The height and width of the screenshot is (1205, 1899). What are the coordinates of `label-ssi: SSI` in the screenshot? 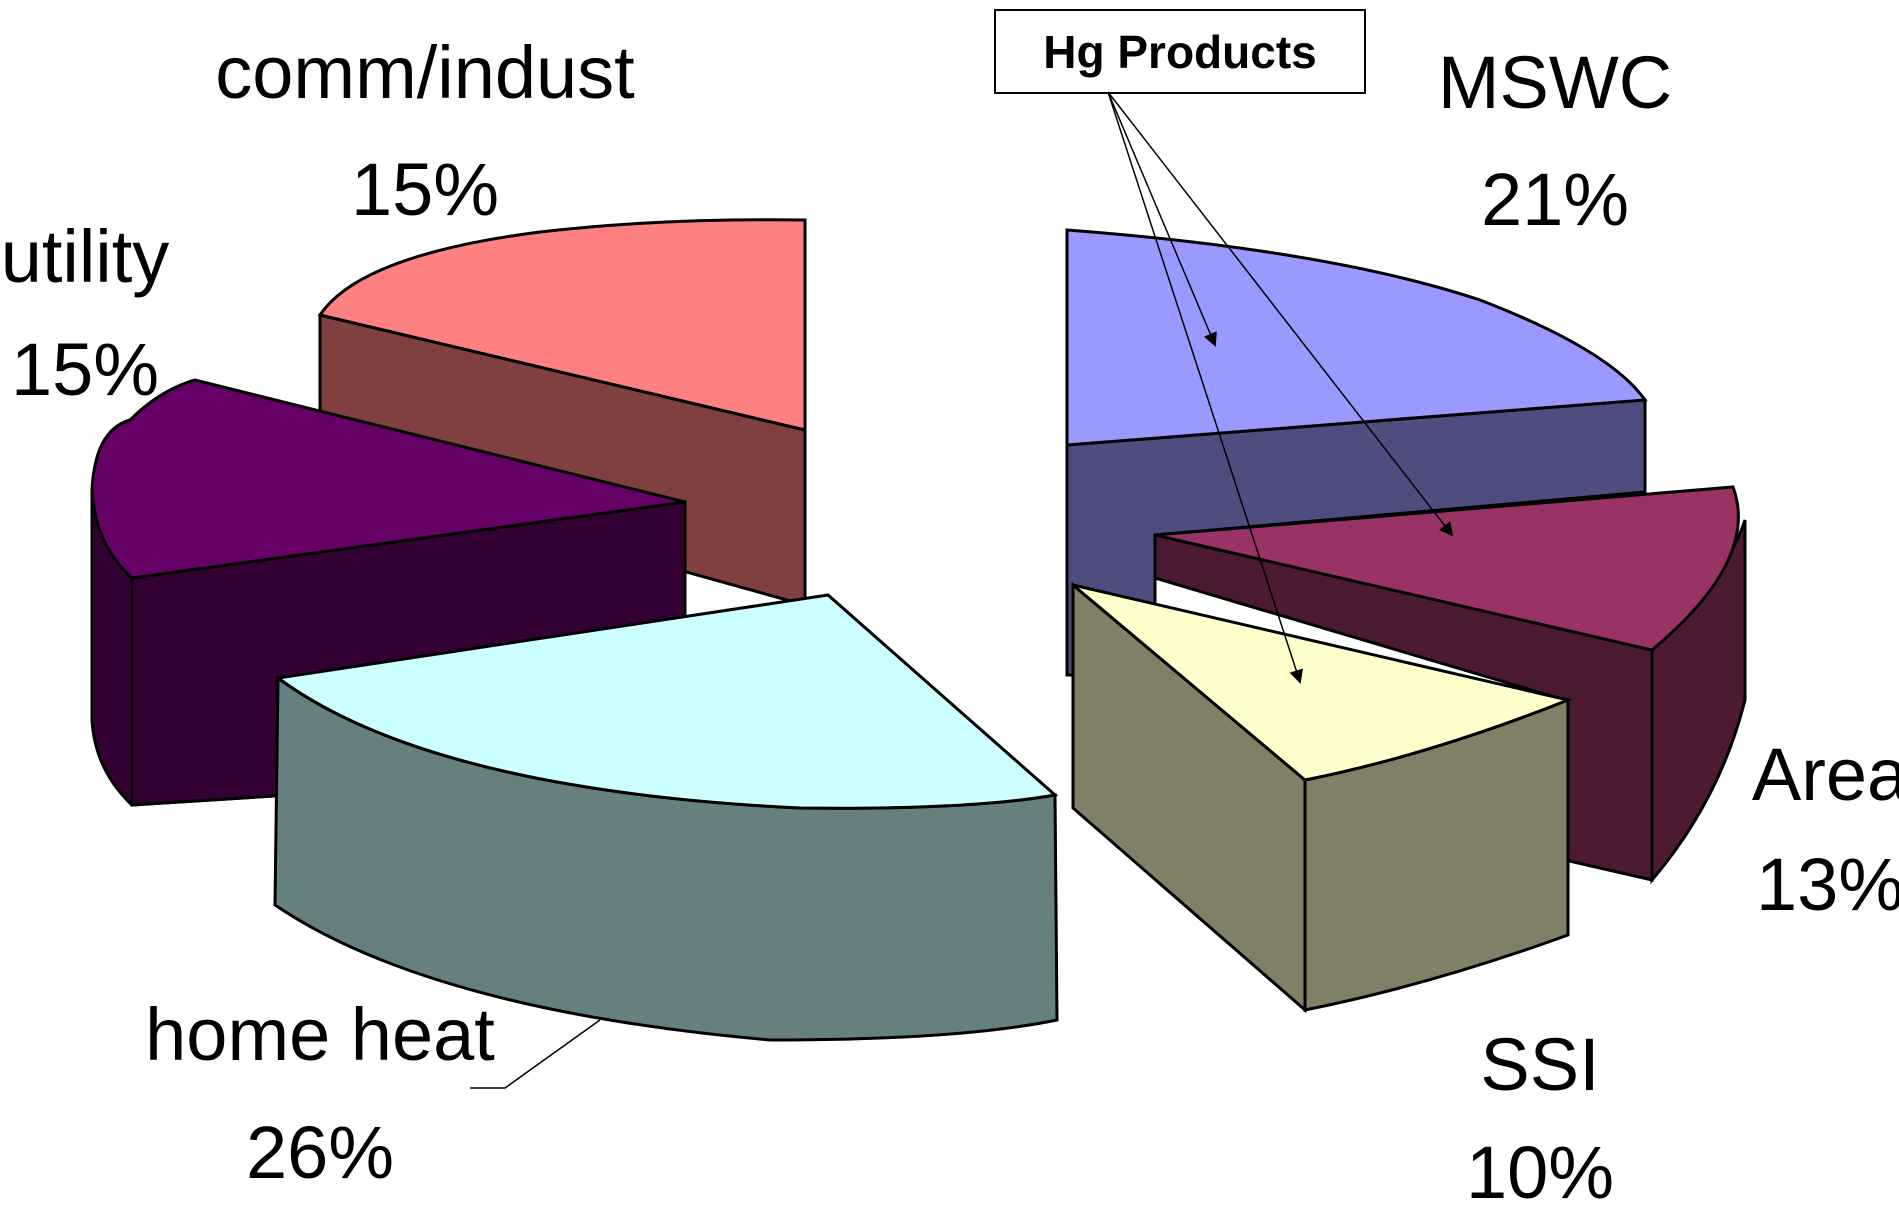 It's located at (1539, 1064).